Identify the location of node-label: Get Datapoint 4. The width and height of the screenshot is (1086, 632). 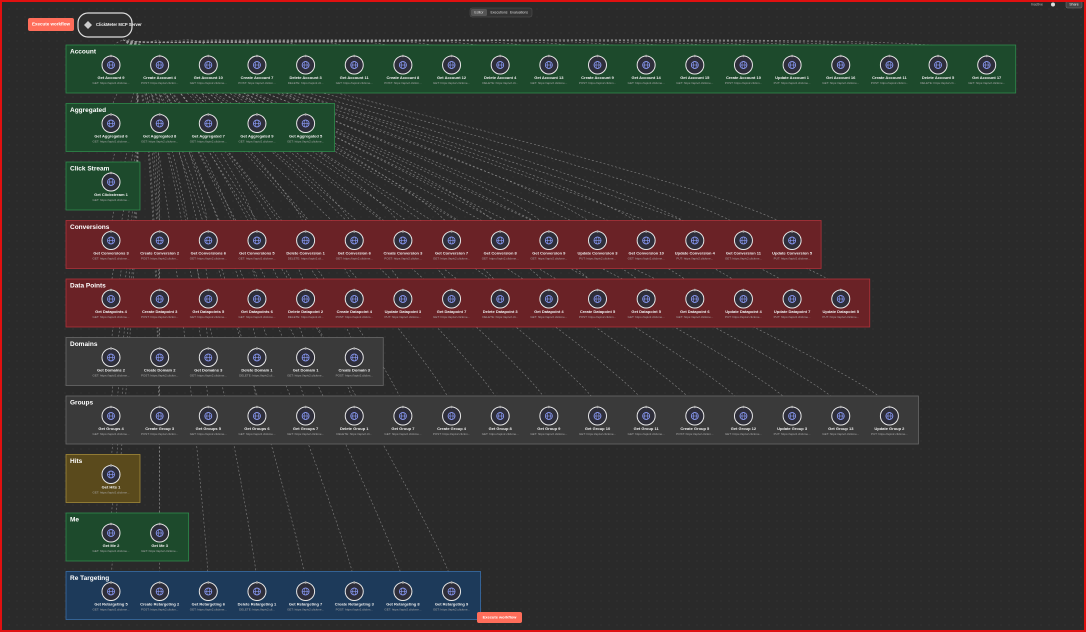
(549, 311).